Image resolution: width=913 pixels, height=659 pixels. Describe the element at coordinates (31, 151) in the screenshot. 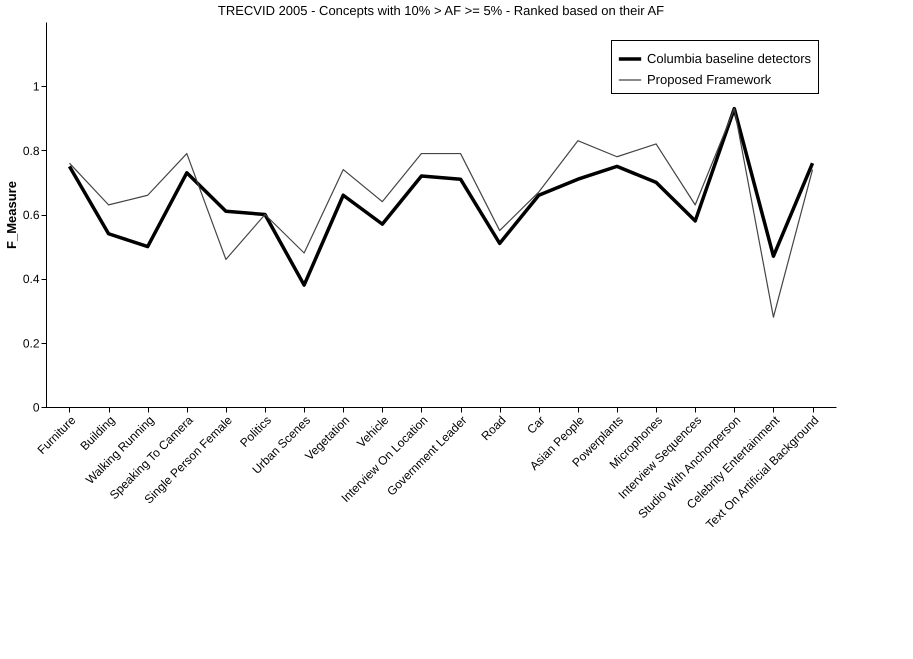

I see `y-tick-label: 0.8` at that location.